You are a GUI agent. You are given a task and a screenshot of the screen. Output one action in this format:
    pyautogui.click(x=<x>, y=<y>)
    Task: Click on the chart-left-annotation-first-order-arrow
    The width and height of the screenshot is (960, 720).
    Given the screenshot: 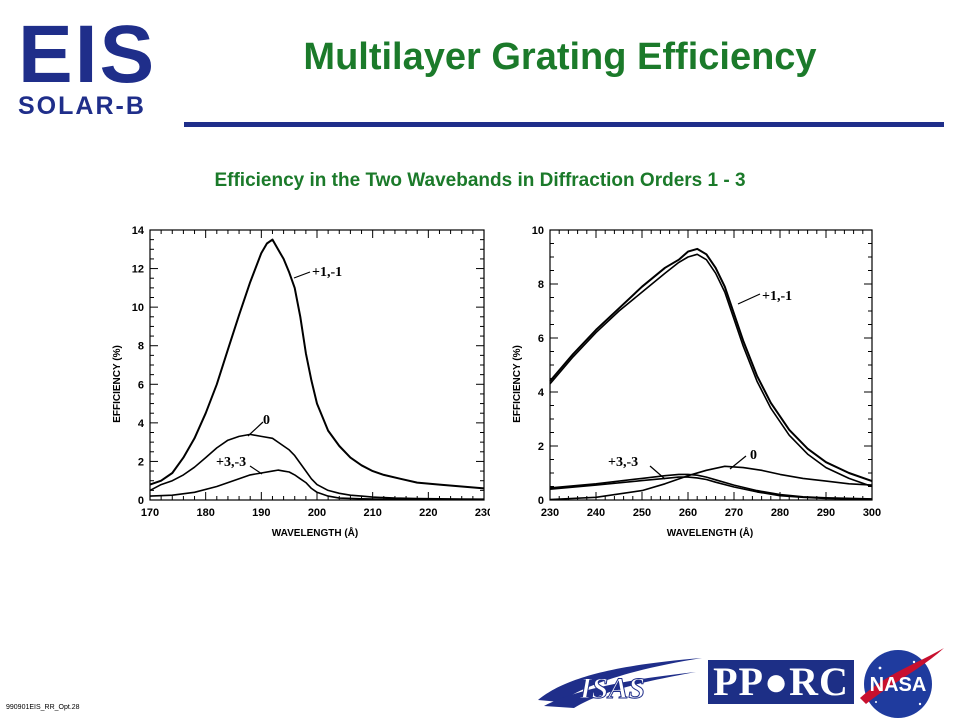 What is the action you would take?
    pyautogui.click(x=302, y=275)
    